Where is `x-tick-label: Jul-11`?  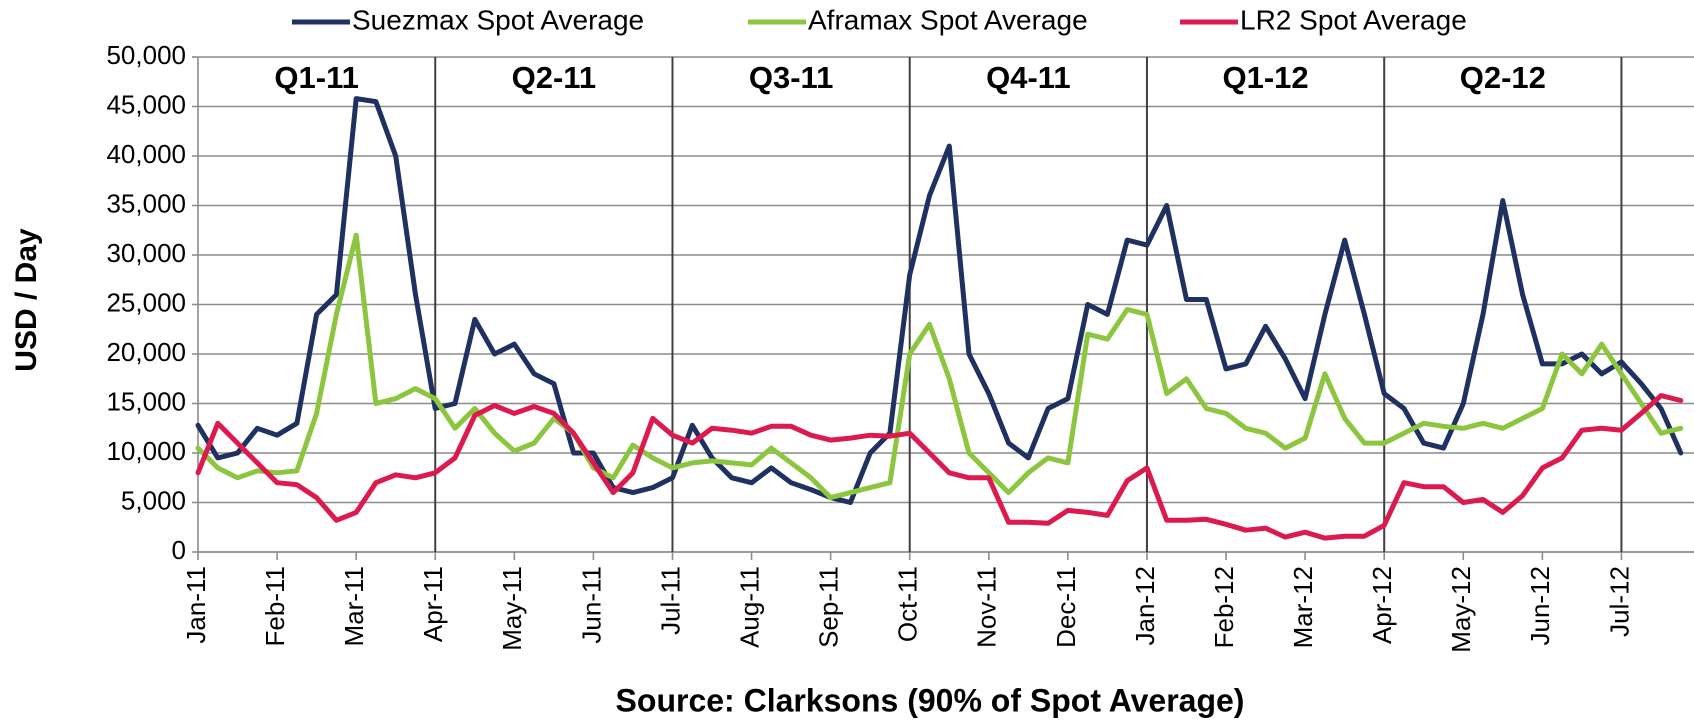
x-tick-label: Jul-11 is located at coordinates (670, 600).